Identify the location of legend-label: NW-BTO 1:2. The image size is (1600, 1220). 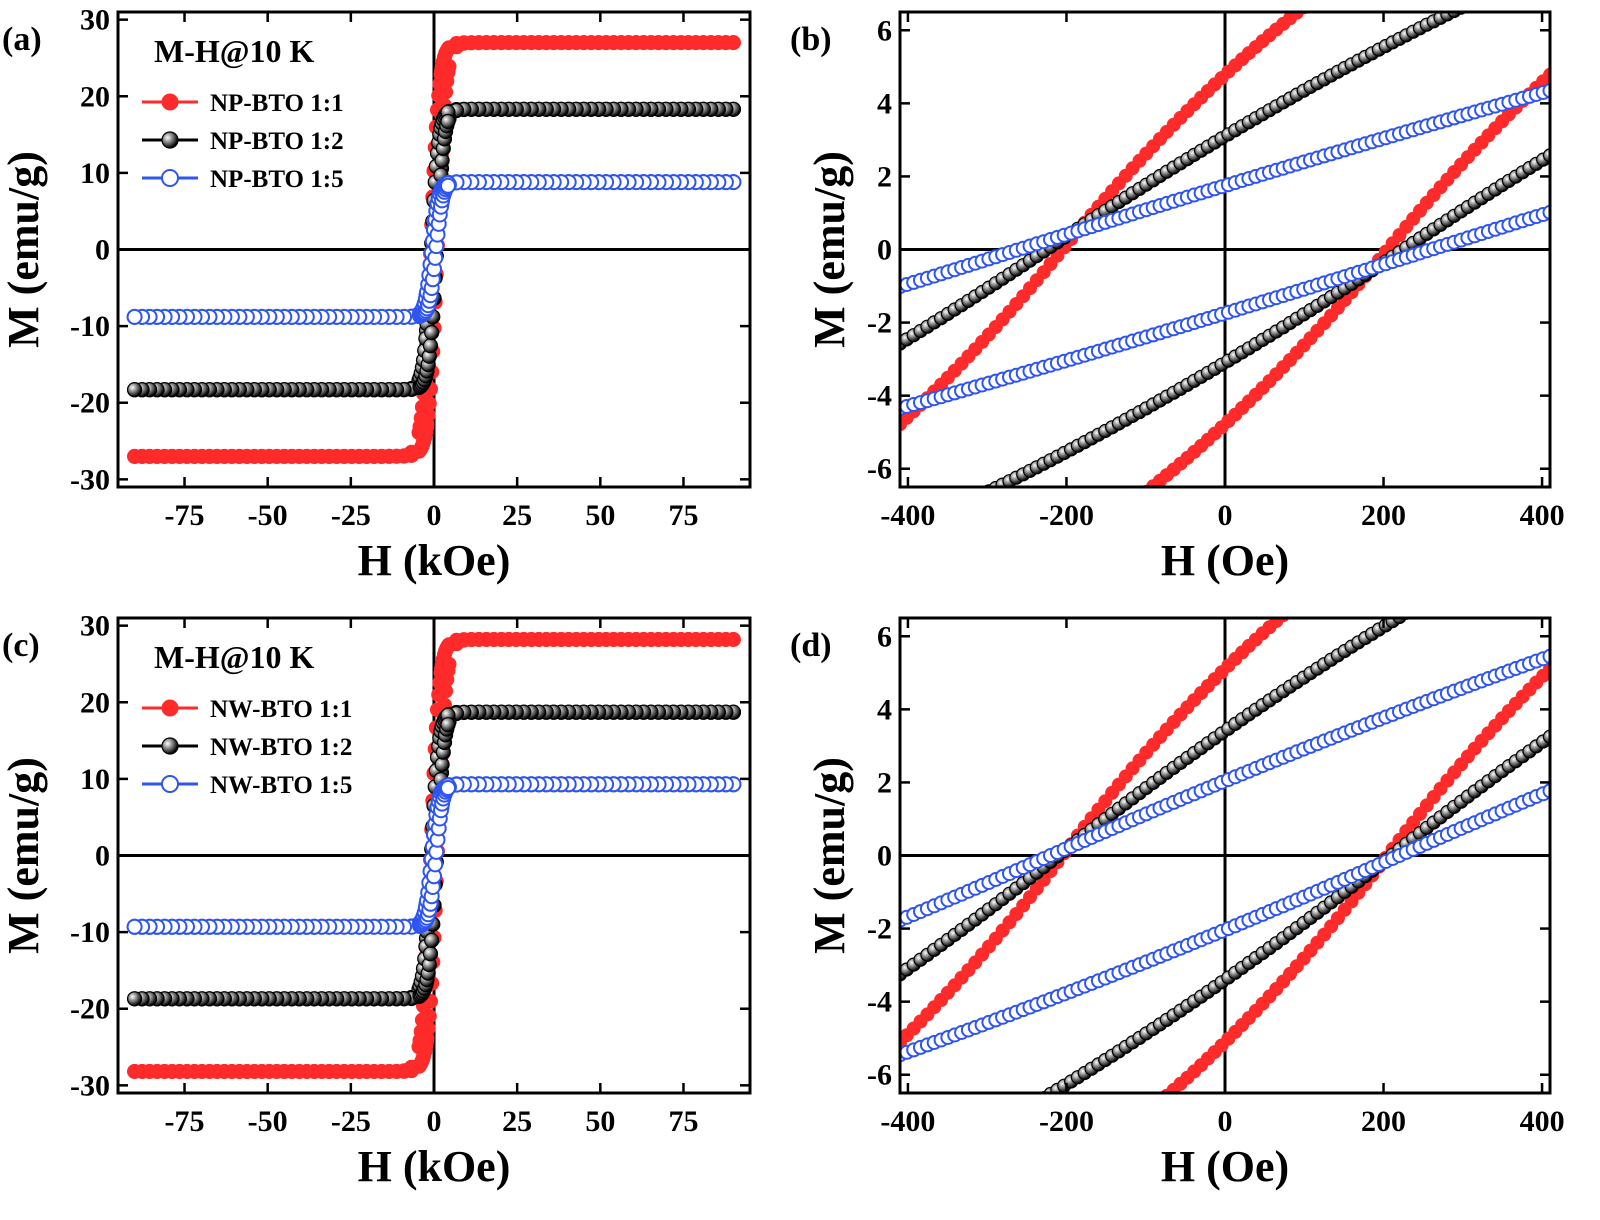
(281, 747).